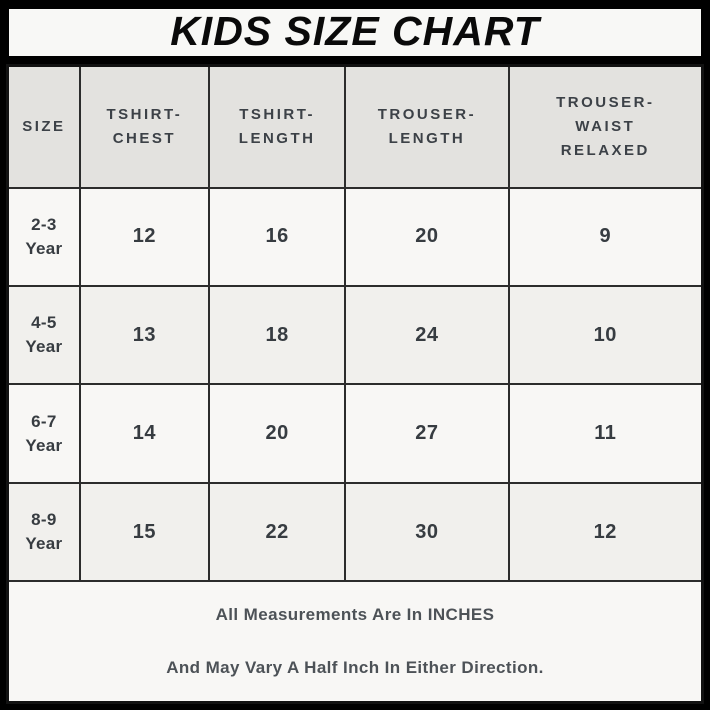 The height and width of the screenshot is (710, 710). What do you see at coordinates (605, 126) in the screenshot?
I see `header-cell-trouser-waist-relaxed: TROUSER- WAIST RELAXED` at bounding box center [605, 126].